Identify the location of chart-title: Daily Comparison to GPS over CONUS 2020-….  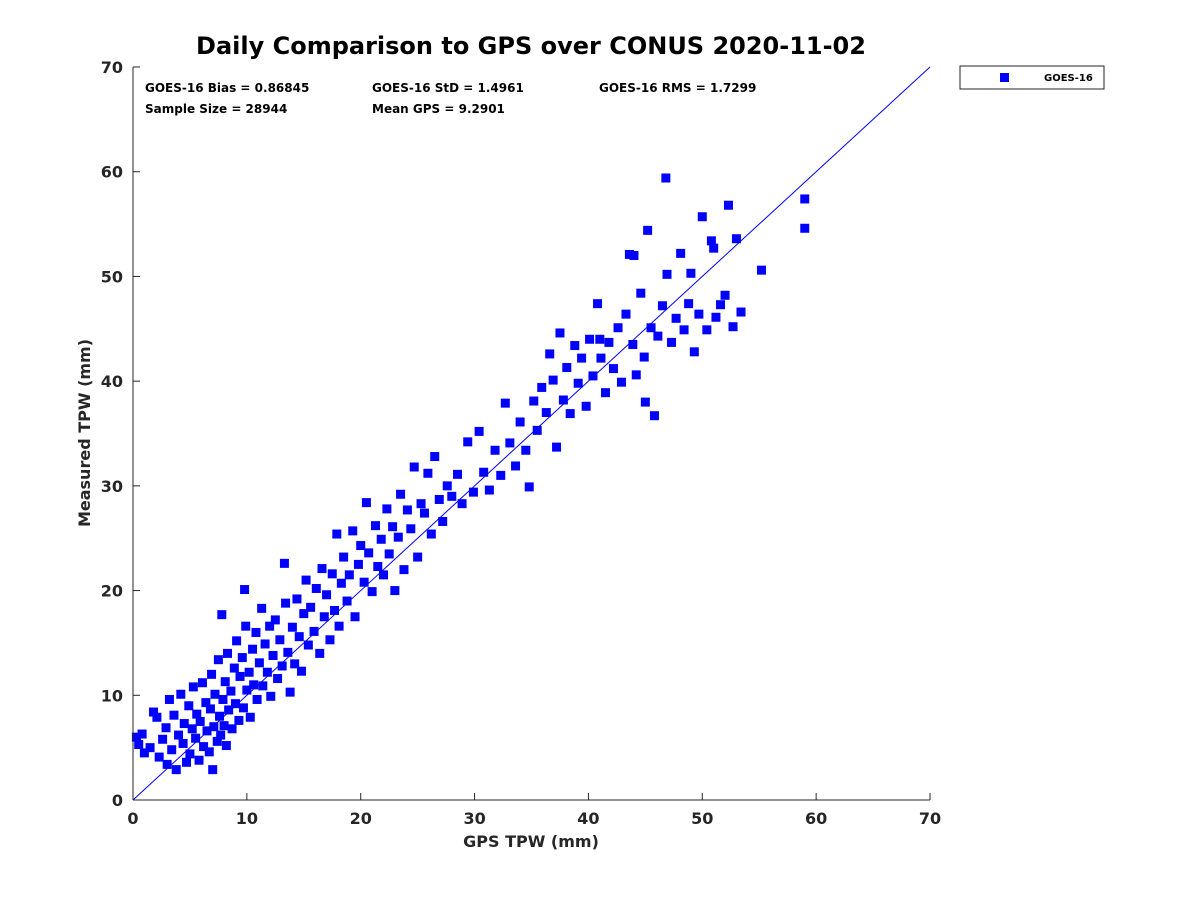
(531, 46).